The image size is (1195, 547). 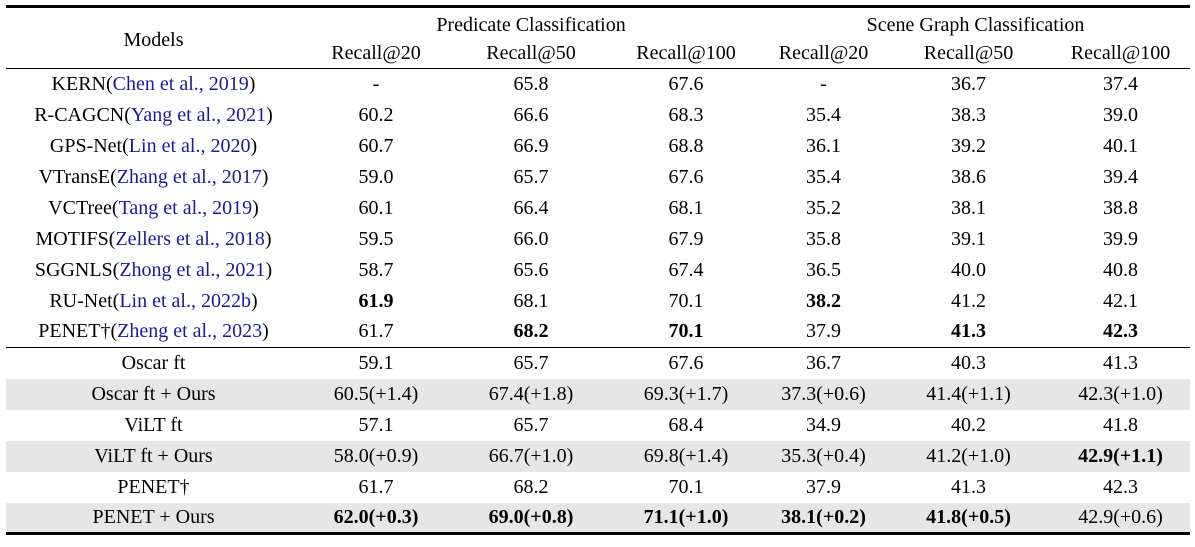 I want to click on model-name-cell: PENET + Ours, so click(x=153, y=518).